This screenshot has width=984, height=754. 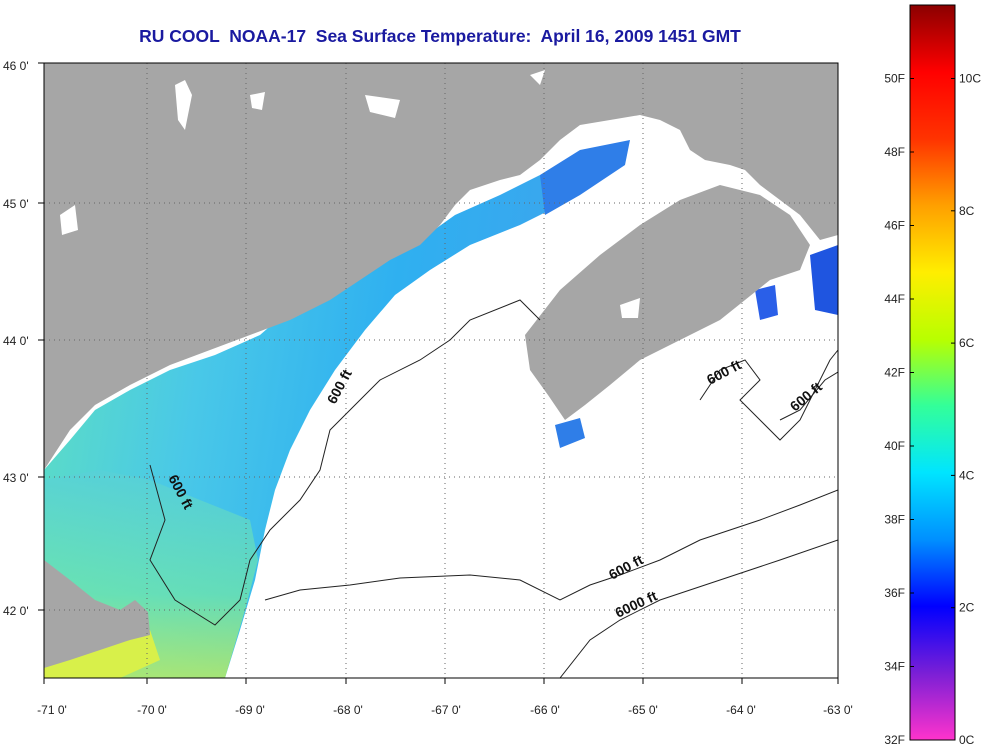 What do you see at coordinates (16, 478) in the screenshot?
I see `lat-tick-label: 43 0'` at bounding box center [16, 478].